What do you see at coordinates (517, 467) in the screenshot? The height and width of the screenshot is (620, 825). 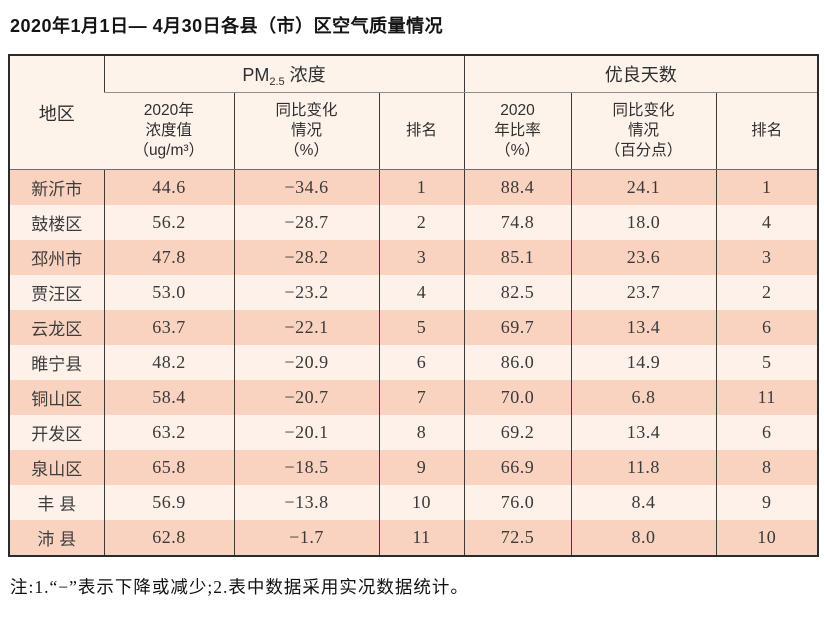 I see `ratio-cell: 66.9` at bounding box center [517, 467].